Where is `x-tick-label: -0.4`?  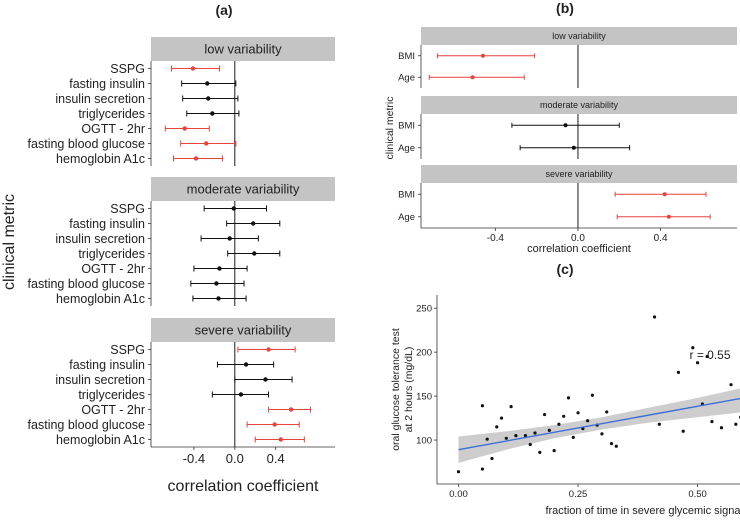 x-tick-label: -0.4 is located at coordinates (496, 238).